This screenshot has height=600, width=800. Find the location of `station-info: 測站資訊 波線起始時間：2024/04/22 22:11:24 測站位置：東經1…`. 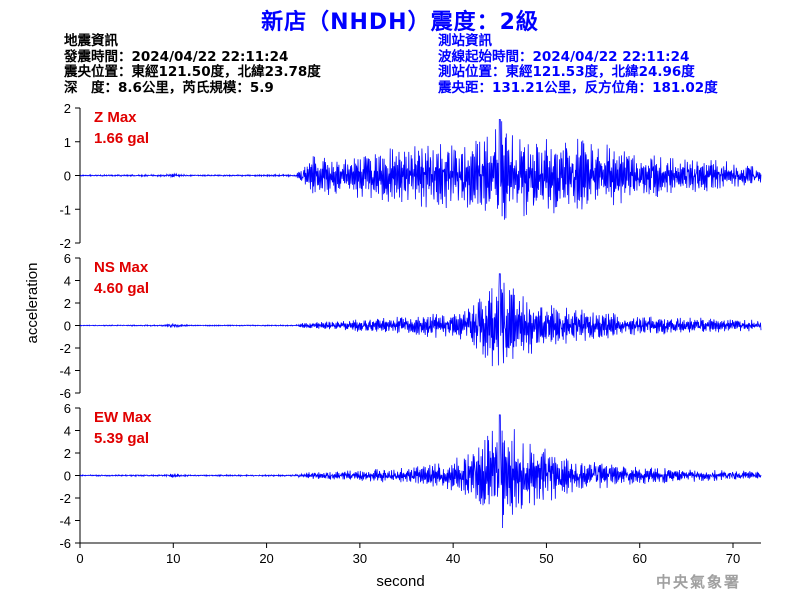

station-info: 測站資訊 波線起始時間：2024/04/22 22:11:24 測站位置：東經1… is located at coordinates (578, 64).